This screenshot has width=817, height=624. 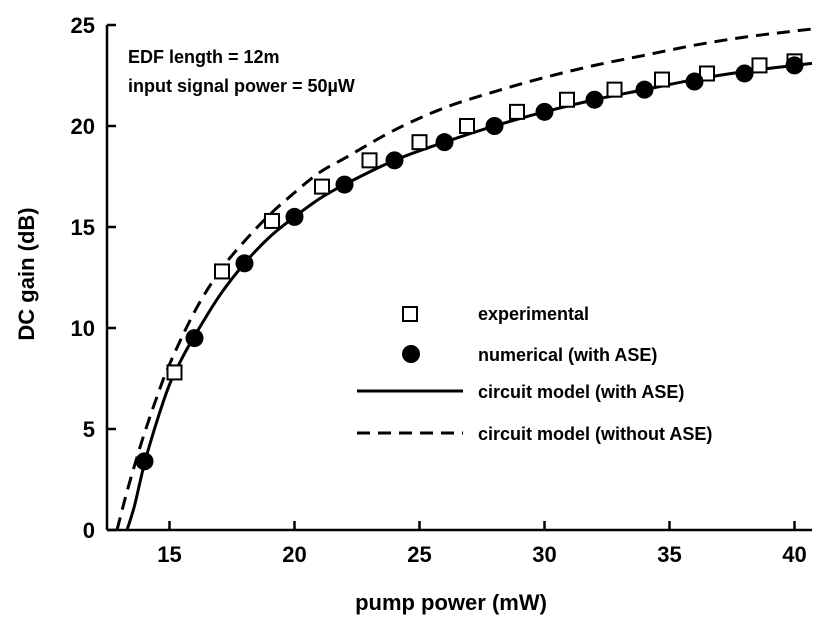 What do you see at coordinates (83, 227) in the screenshot?
I see `y-tick-label-15: 15` at bounding box center [83, 227].